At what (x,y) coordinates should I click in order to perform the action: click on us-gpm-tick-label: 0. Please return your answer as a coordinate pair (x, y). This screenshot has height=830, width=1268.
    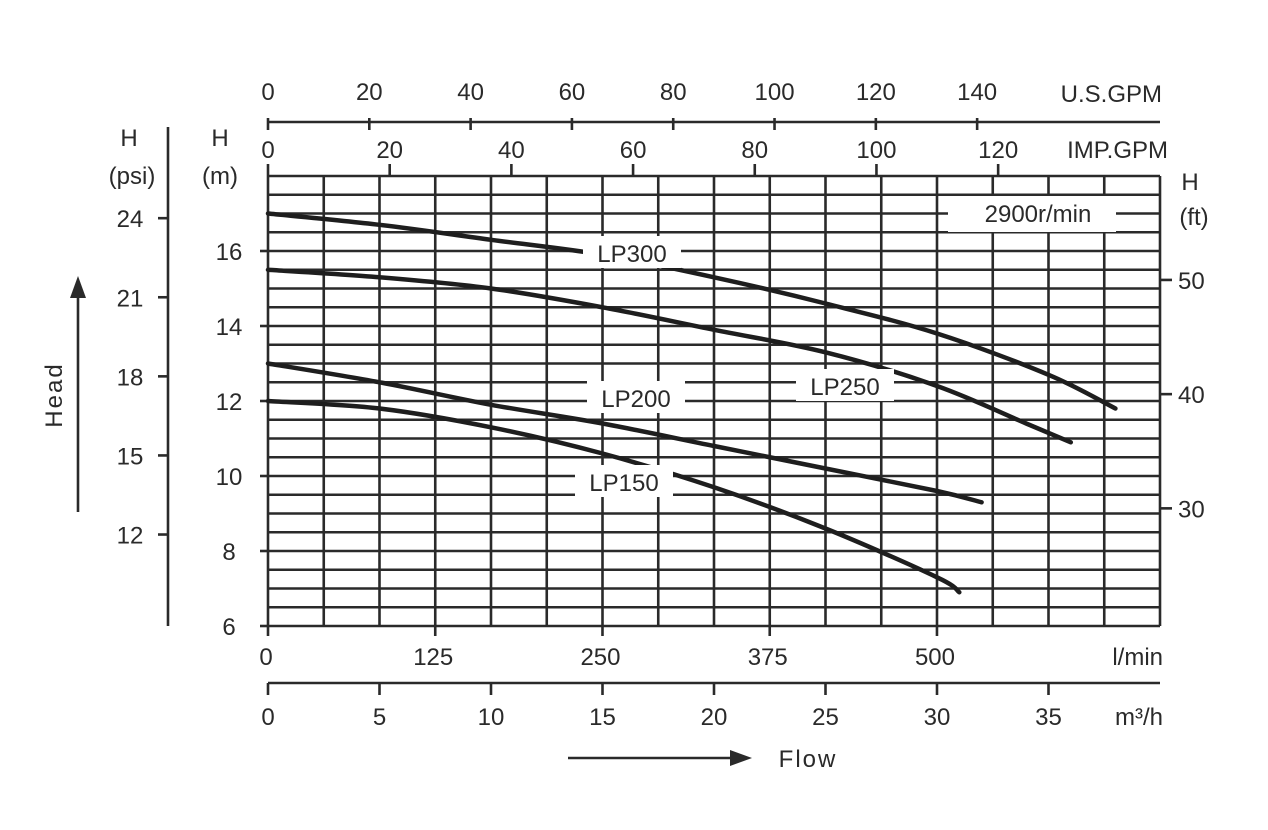
    Looking at the image, I should click on (267, 92).